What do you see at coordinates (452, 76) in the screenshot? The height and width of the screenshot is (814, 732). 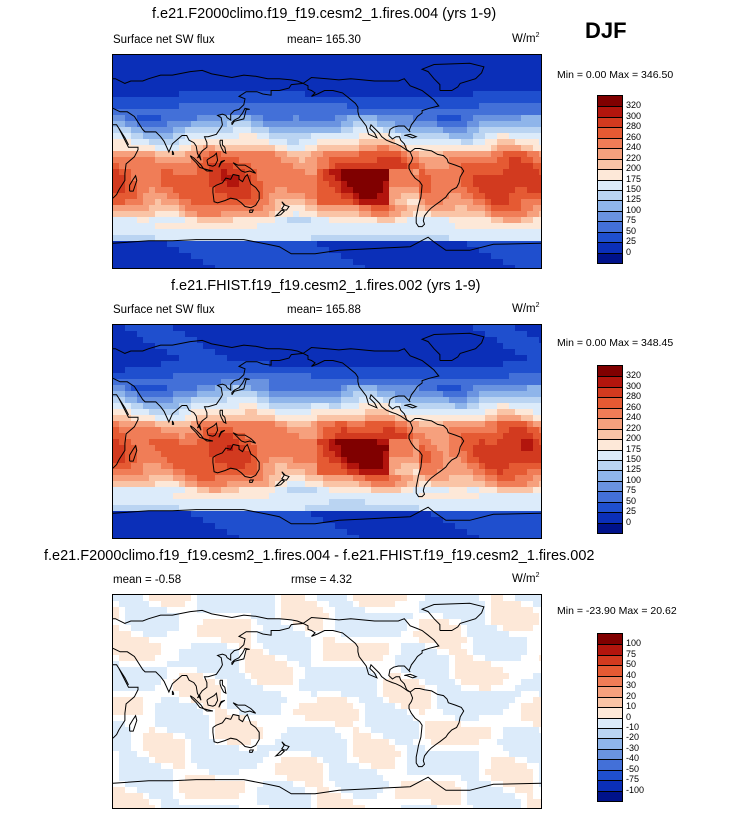 I see `coastline` at bounding box center [452, 76].